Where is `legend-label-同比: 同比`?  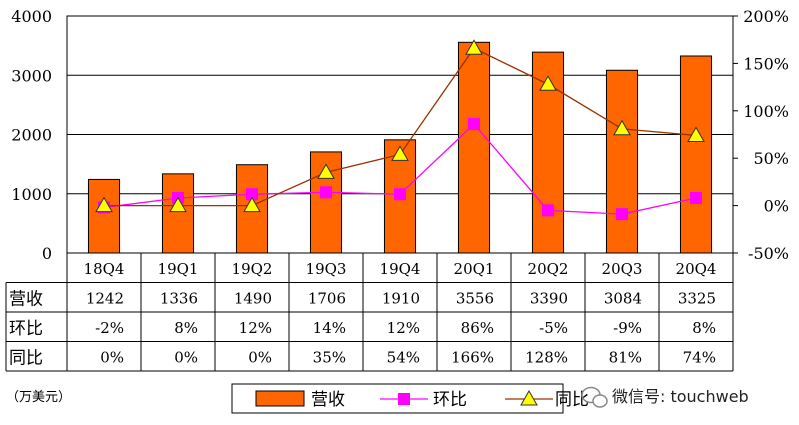 legend-label-同比: 同比 is located at coordinates (572, 400).